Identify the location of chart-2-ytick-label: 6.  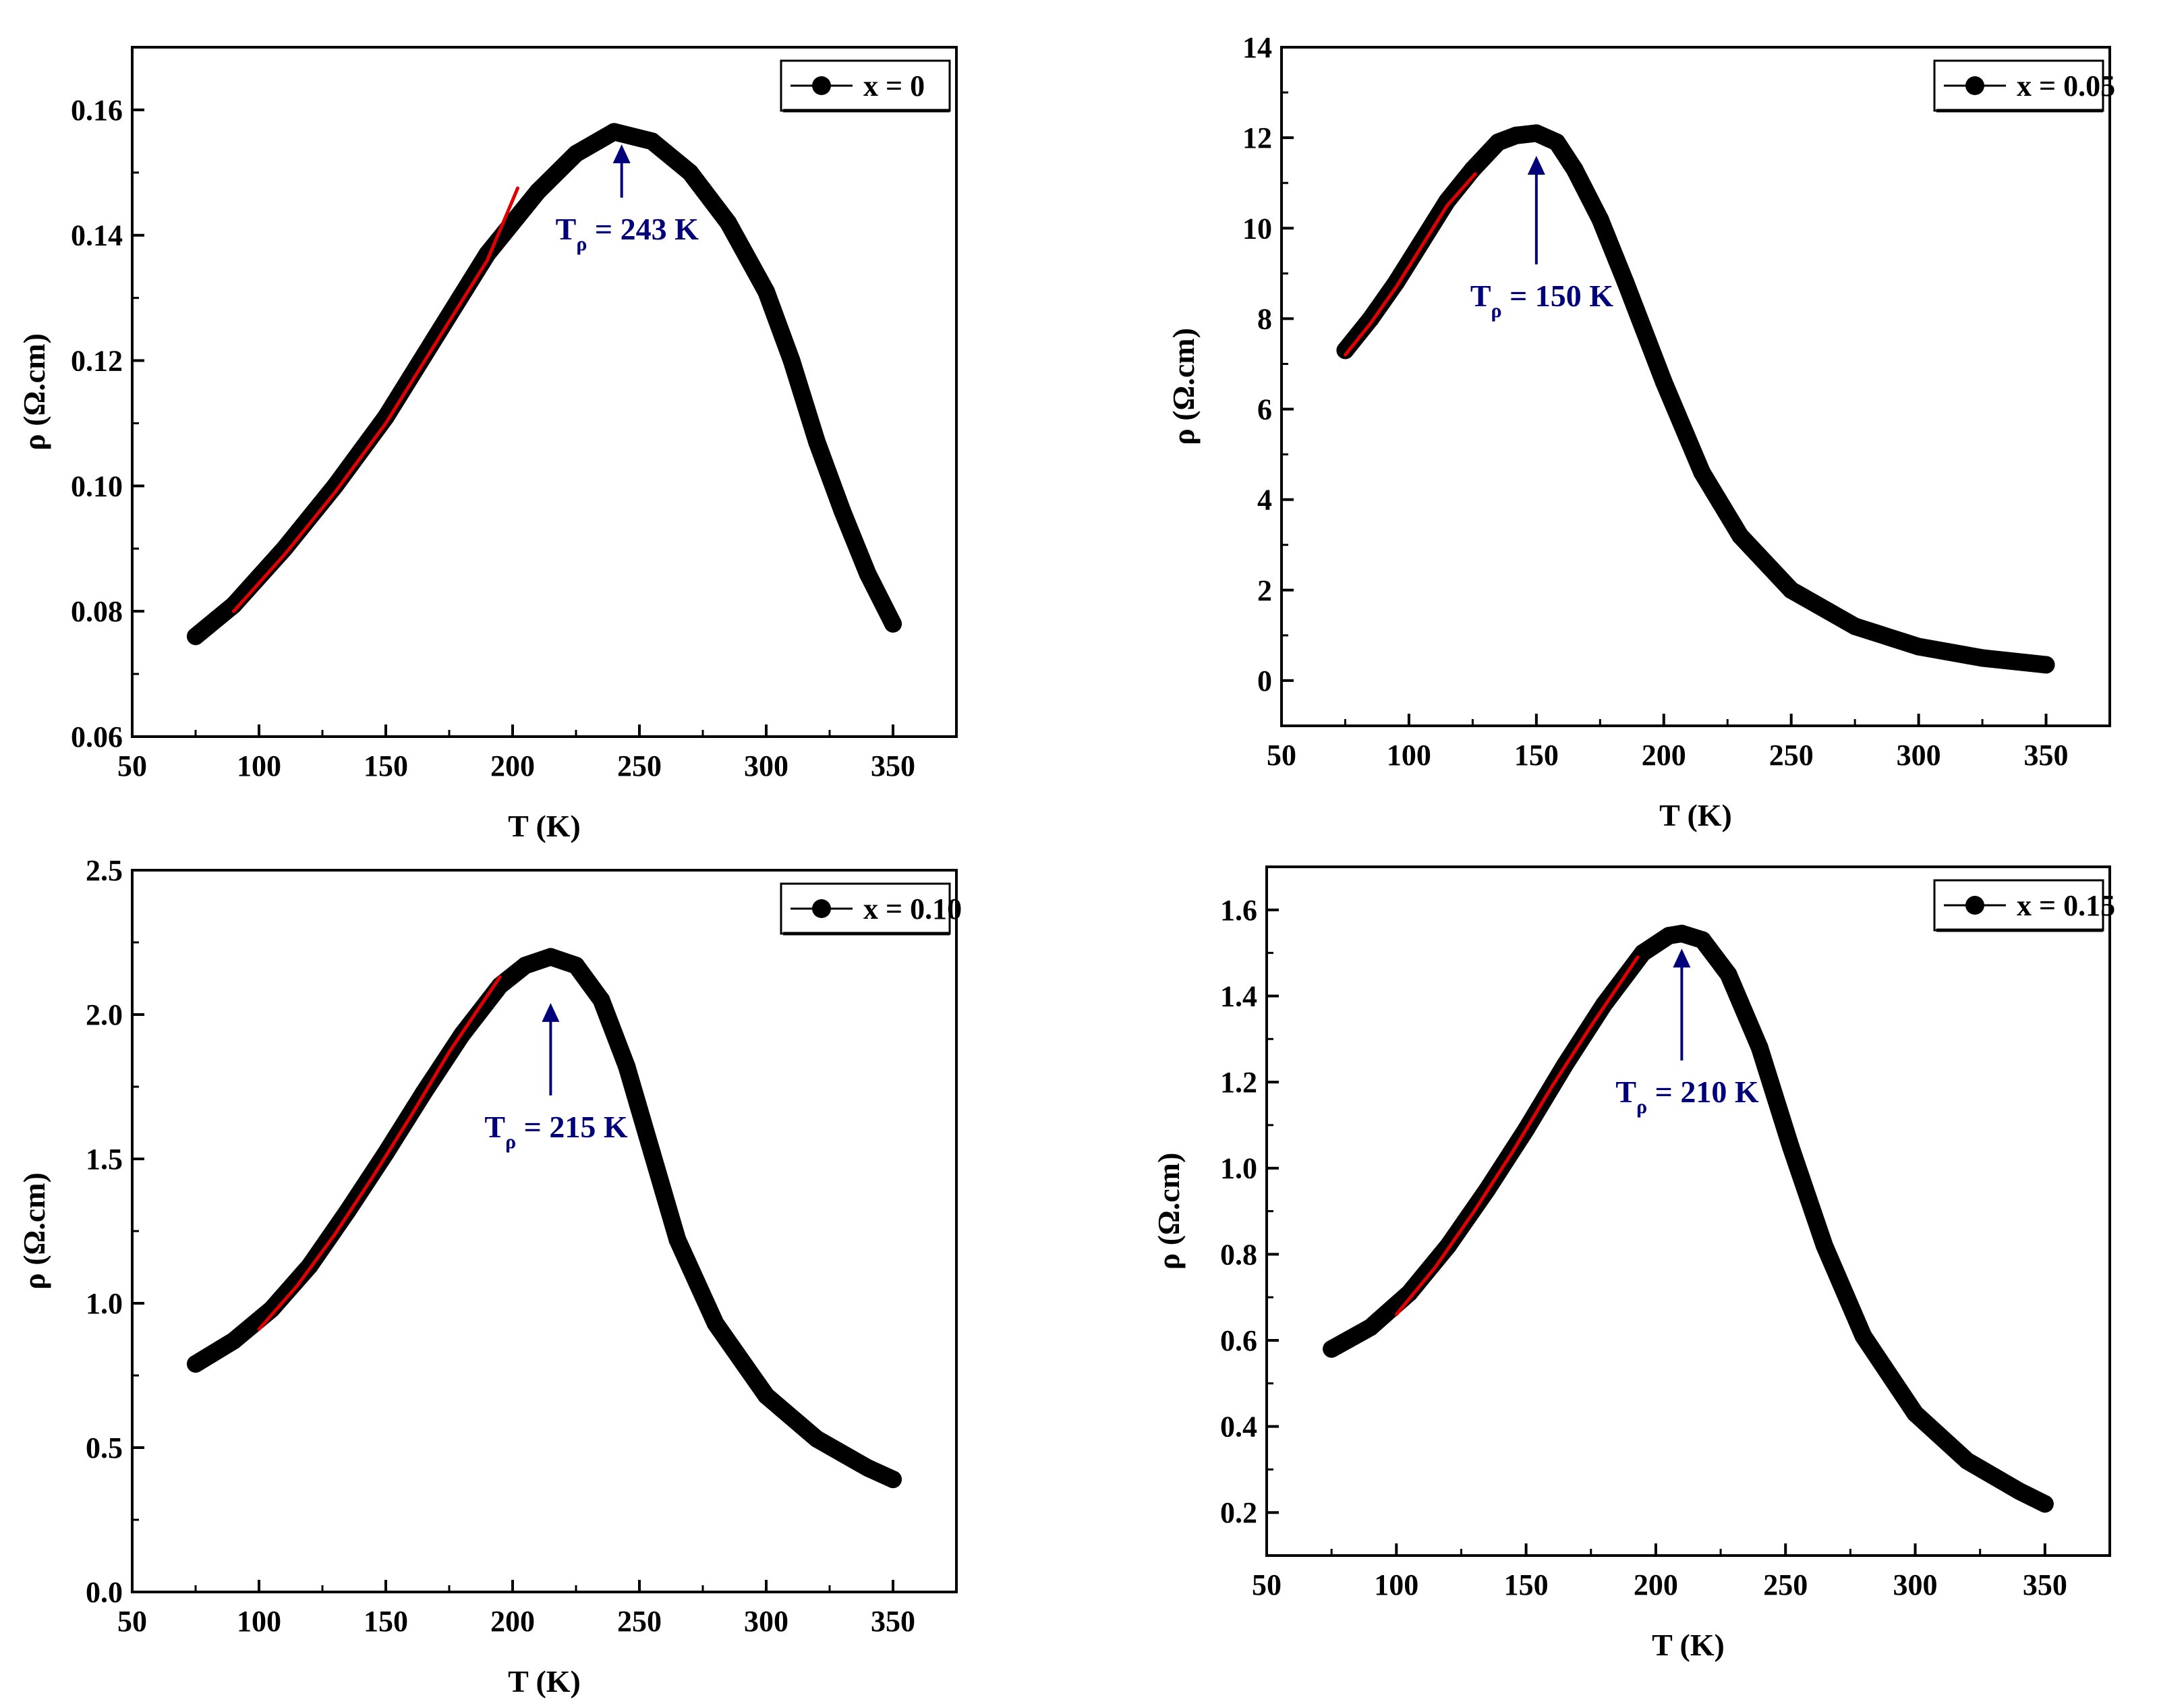
(1265, 409).